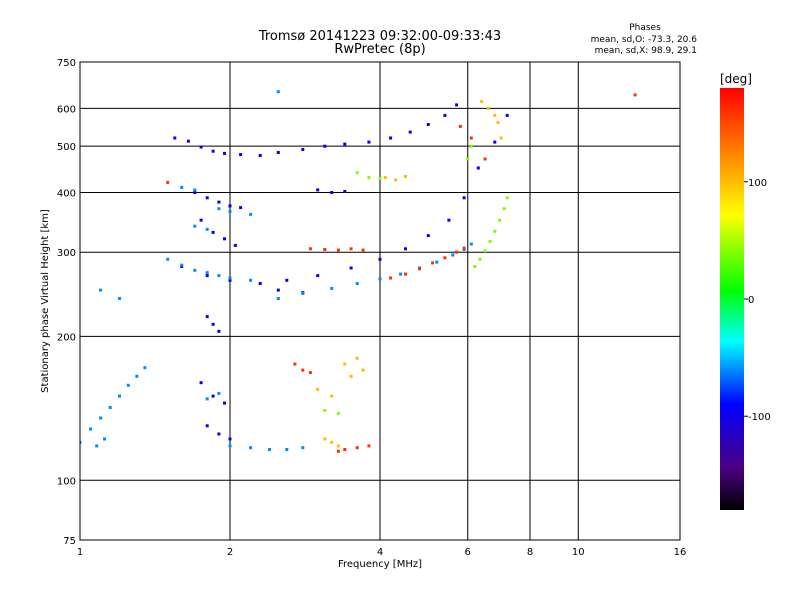  I want to click on x-tick-label: 16, so click(680, 552).